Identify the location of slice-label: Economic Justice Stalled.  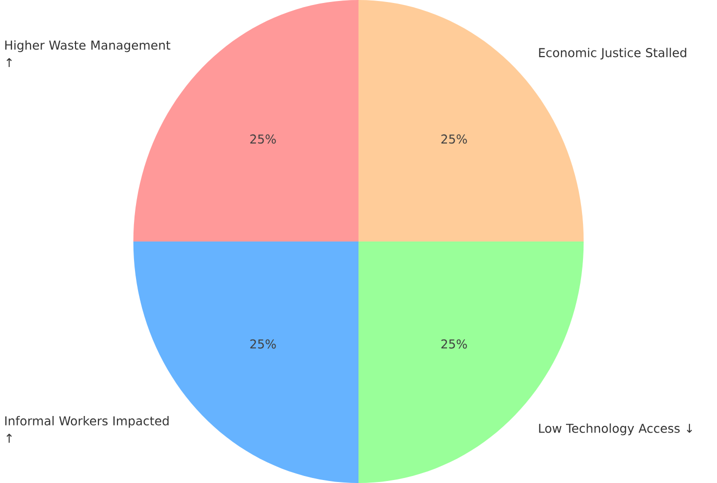
(612, 54).